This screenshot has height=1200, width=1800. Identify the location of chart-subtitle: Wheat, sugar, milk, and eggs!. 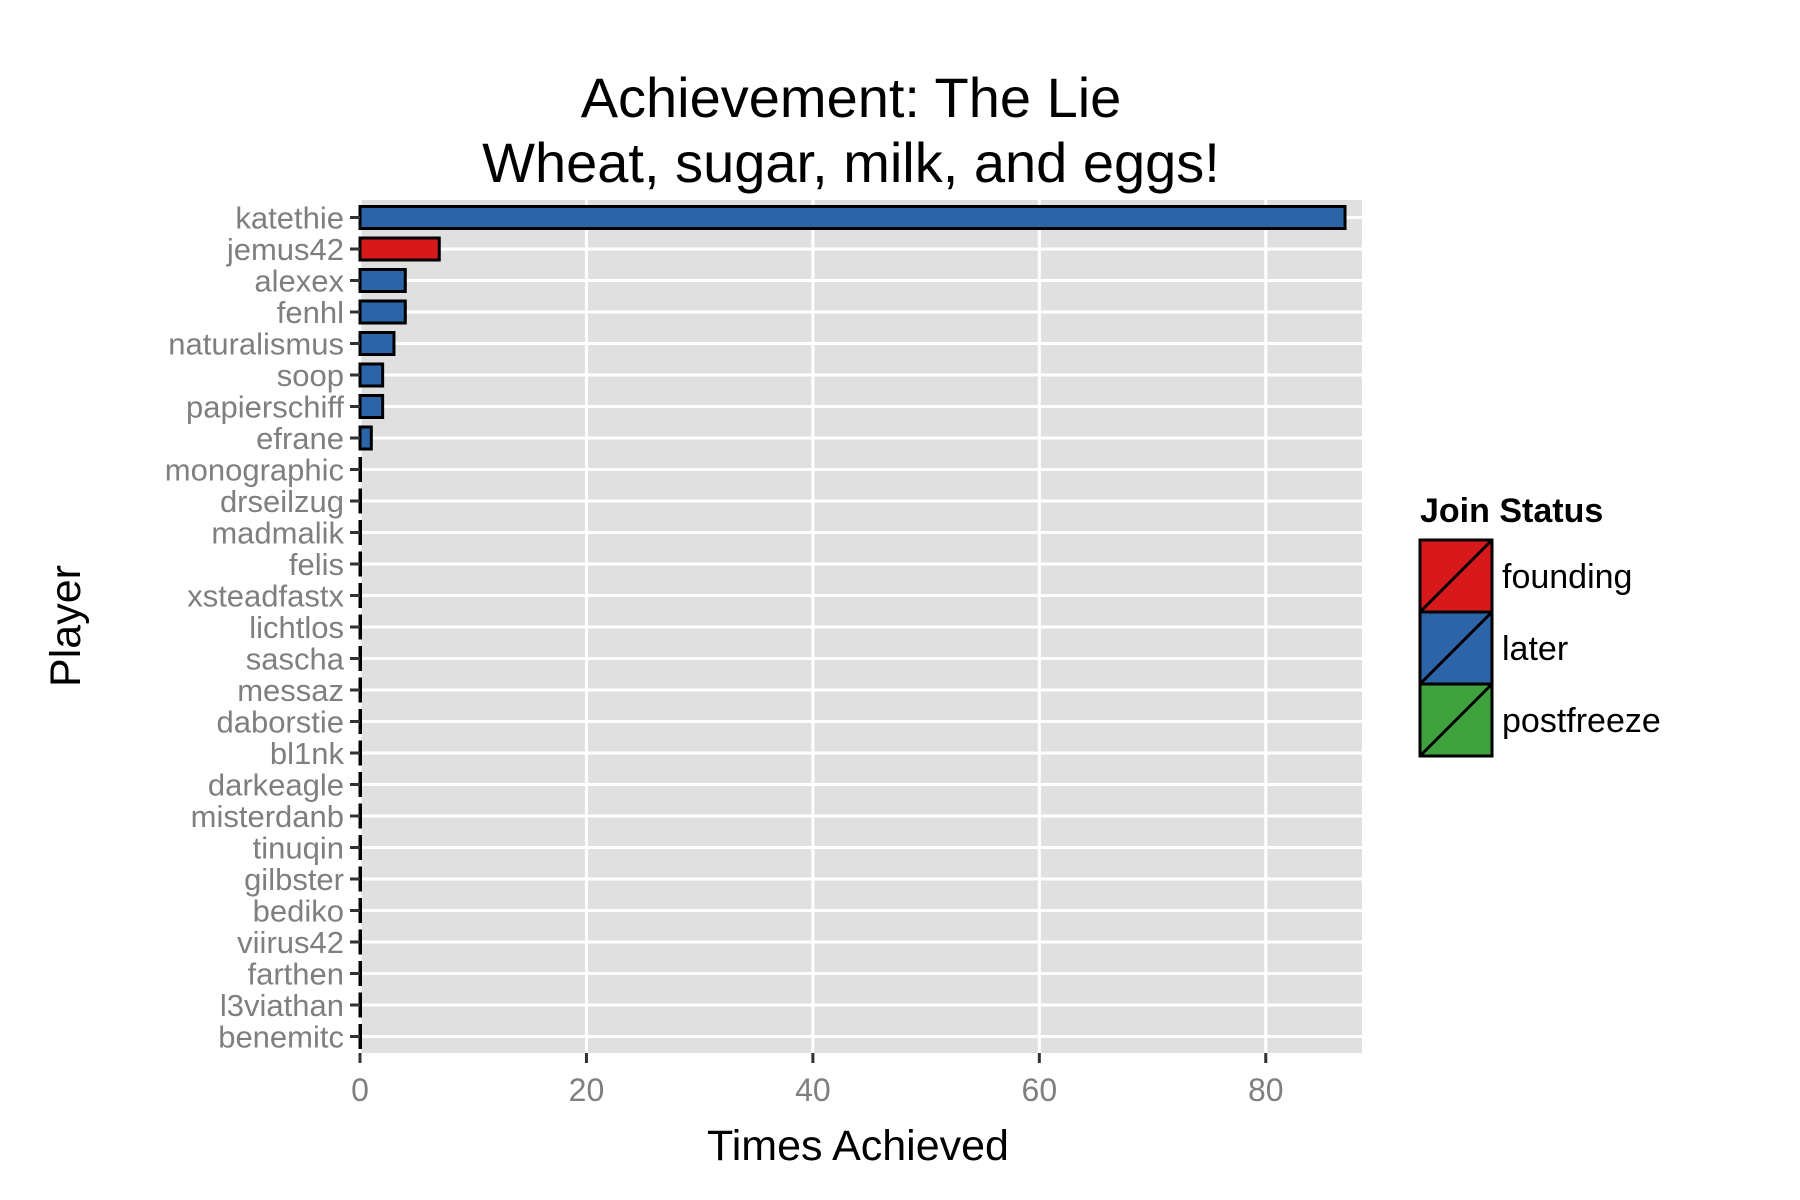
(851, 162).